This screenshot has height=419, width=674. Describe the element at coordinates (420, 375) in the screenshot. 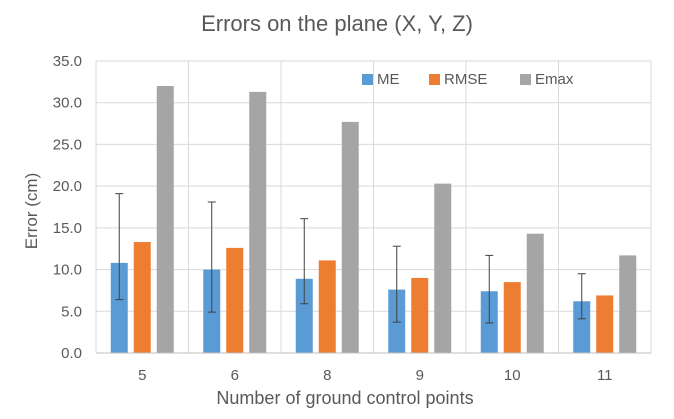

I see `x-tick-label-9: 9` at that location.